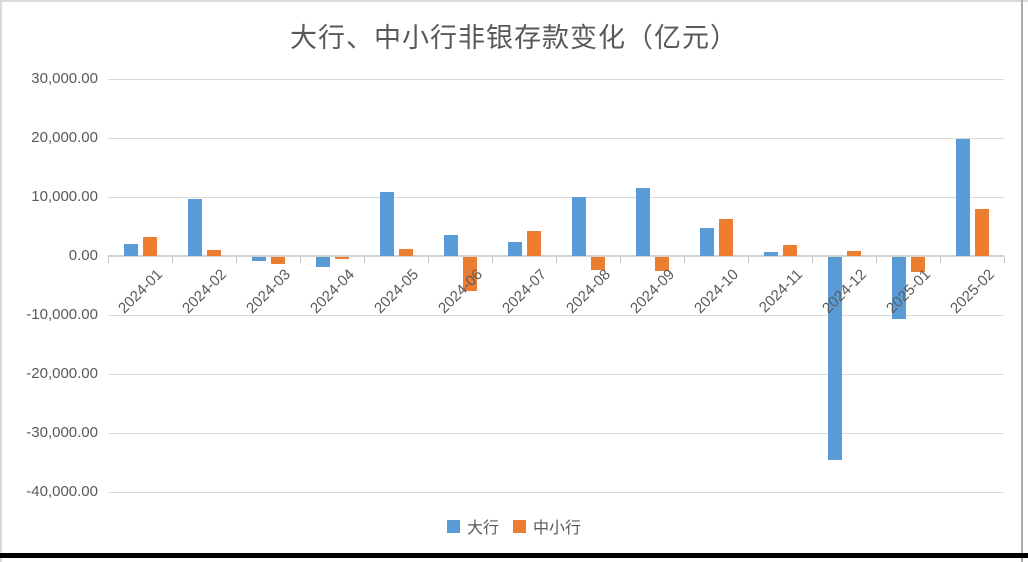 This screenshot has height=562, width=1028. I want to click on x-axis-label: 2024-02, so click(205, 291).